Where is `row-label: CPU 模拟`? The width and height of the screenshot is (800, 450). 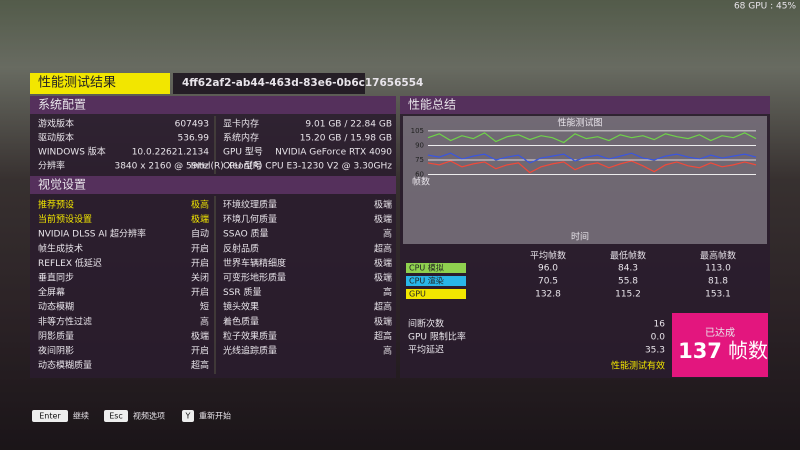
row-label: CPU 模拟 is located at coordinates (426, 268).